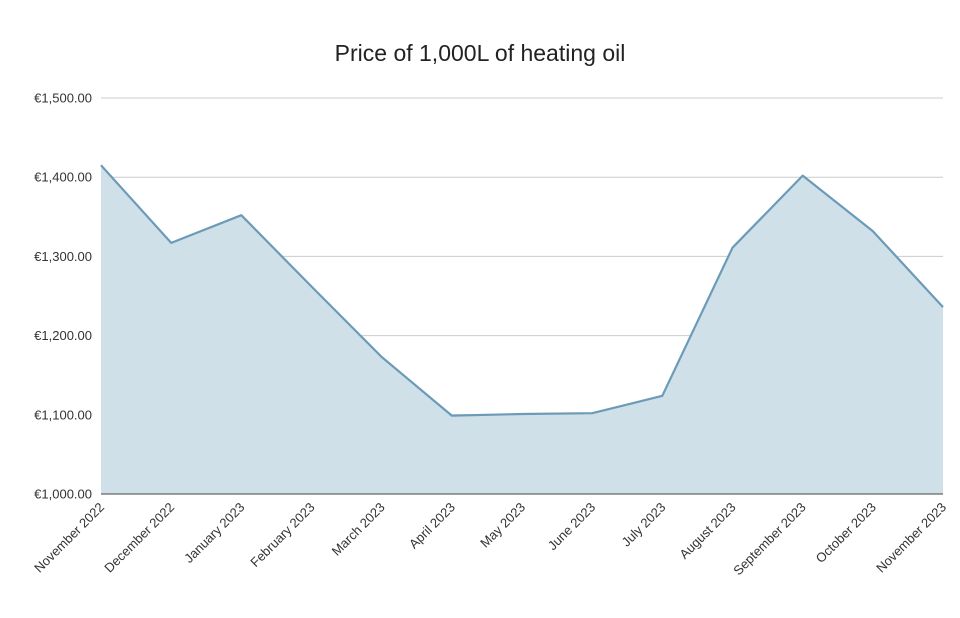 The image size is (960, 618). Describe the element at coordinates (63, 335) in the screenshot. I see `y-tick-label: €1,200.00` at that location.